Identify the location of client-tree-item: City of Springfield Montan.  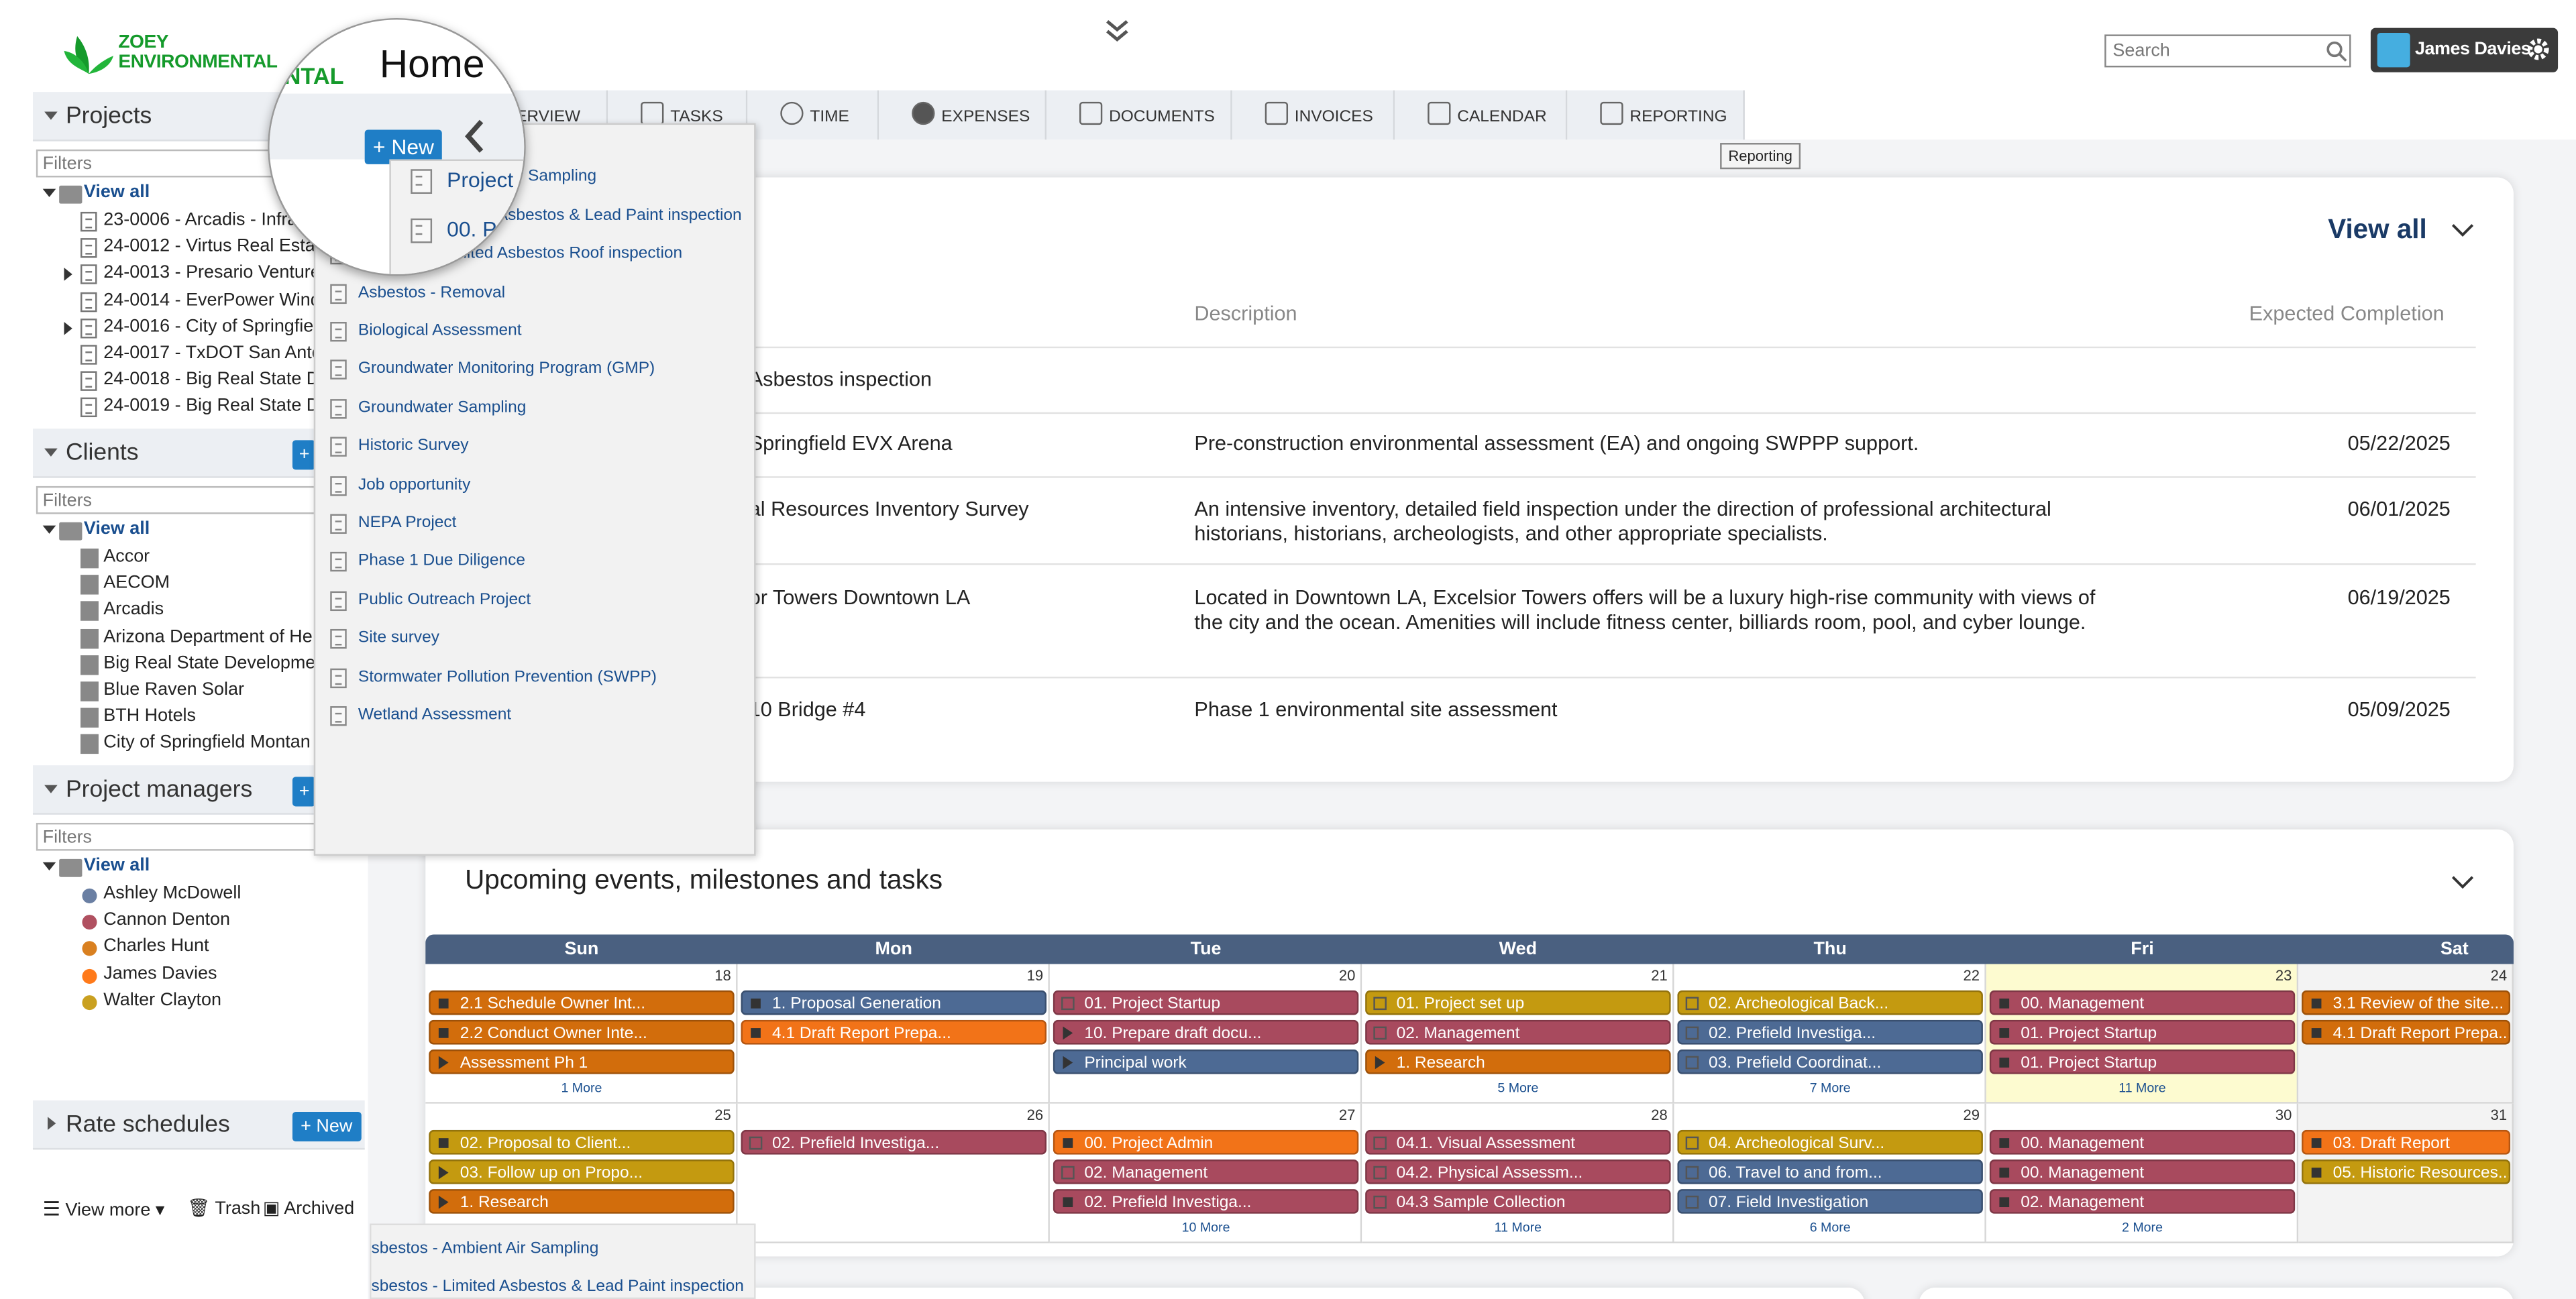
(175, 745).